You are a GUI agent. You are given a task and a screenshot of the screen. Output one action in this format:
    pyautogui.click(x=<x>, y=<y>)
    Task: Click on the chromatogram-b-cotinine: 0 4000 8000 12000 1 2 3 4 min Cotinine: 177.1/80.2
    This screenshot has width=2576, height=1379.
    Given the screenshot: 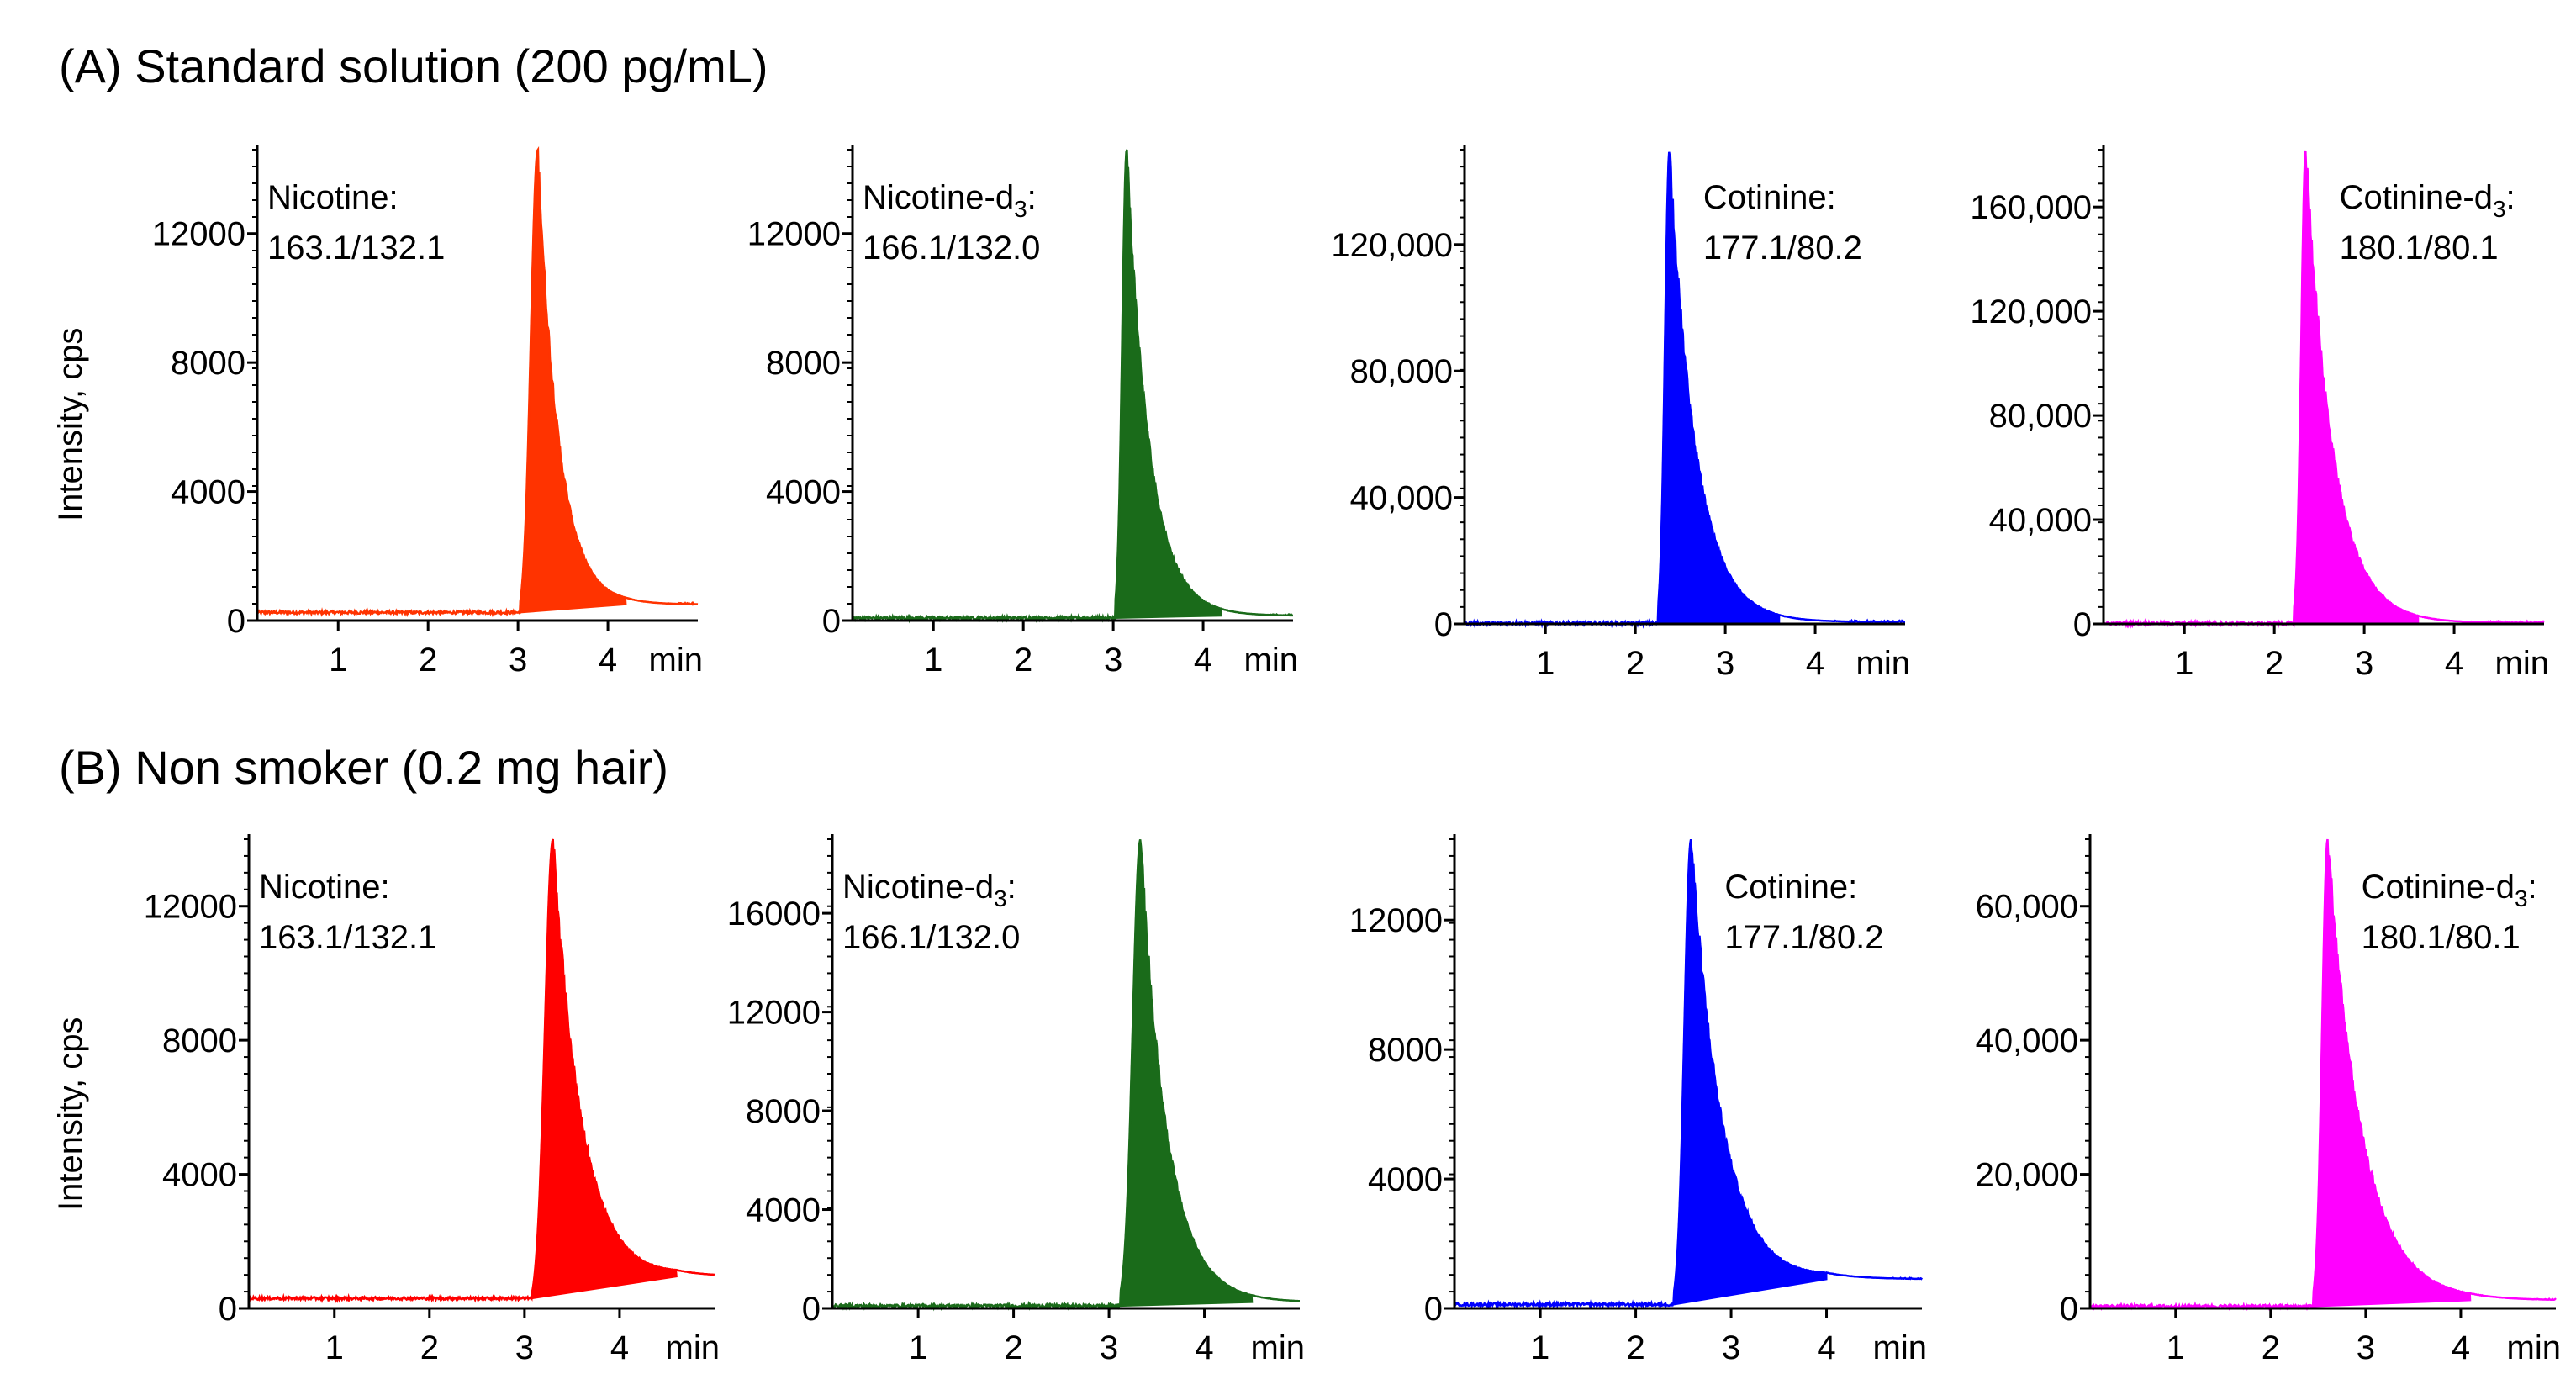 What is the action you would take?
    pyautogui.click(x=1638, y=1100)
    